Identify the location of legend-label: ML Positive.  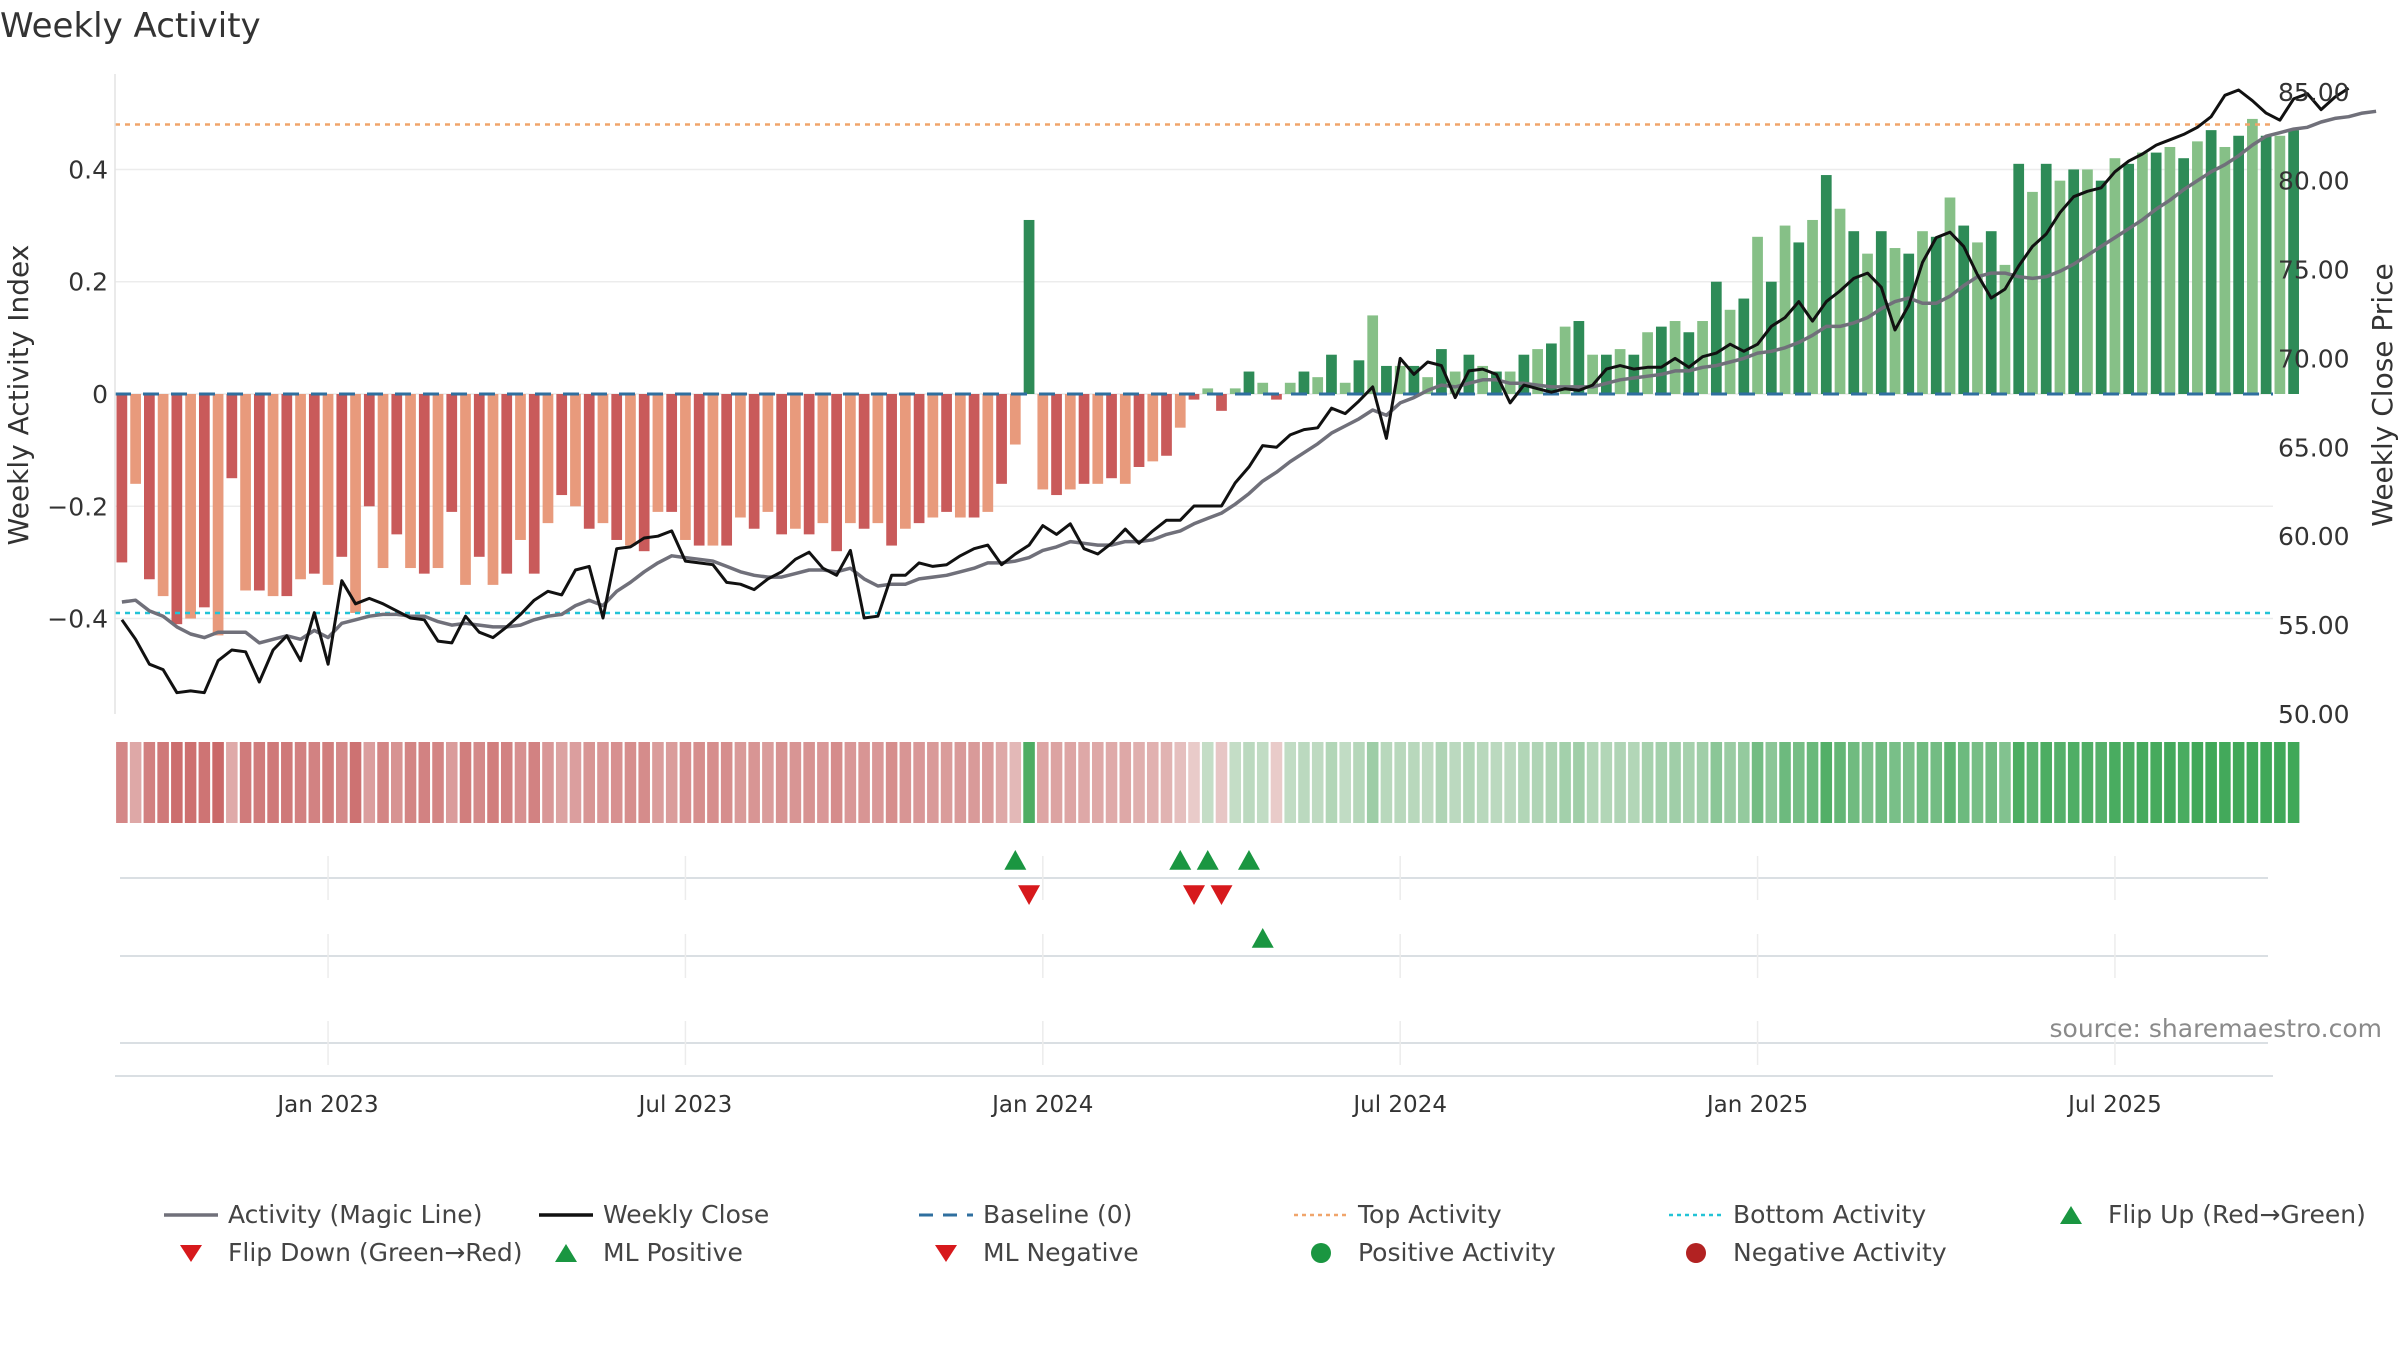
(673, 1252).